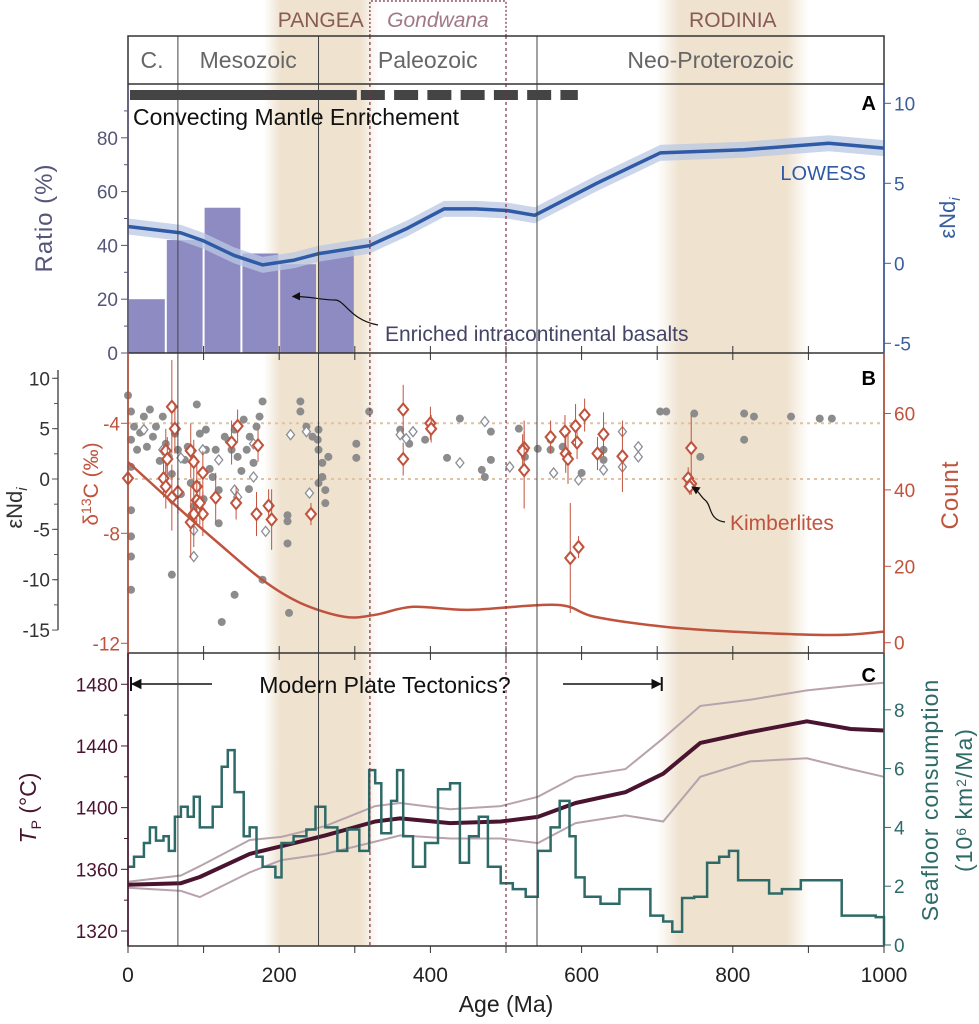  What do you see at coordinates (899, 264) in the screenshot?
I see `end-axis-a-label: 0` at bounding box center [899, 264].